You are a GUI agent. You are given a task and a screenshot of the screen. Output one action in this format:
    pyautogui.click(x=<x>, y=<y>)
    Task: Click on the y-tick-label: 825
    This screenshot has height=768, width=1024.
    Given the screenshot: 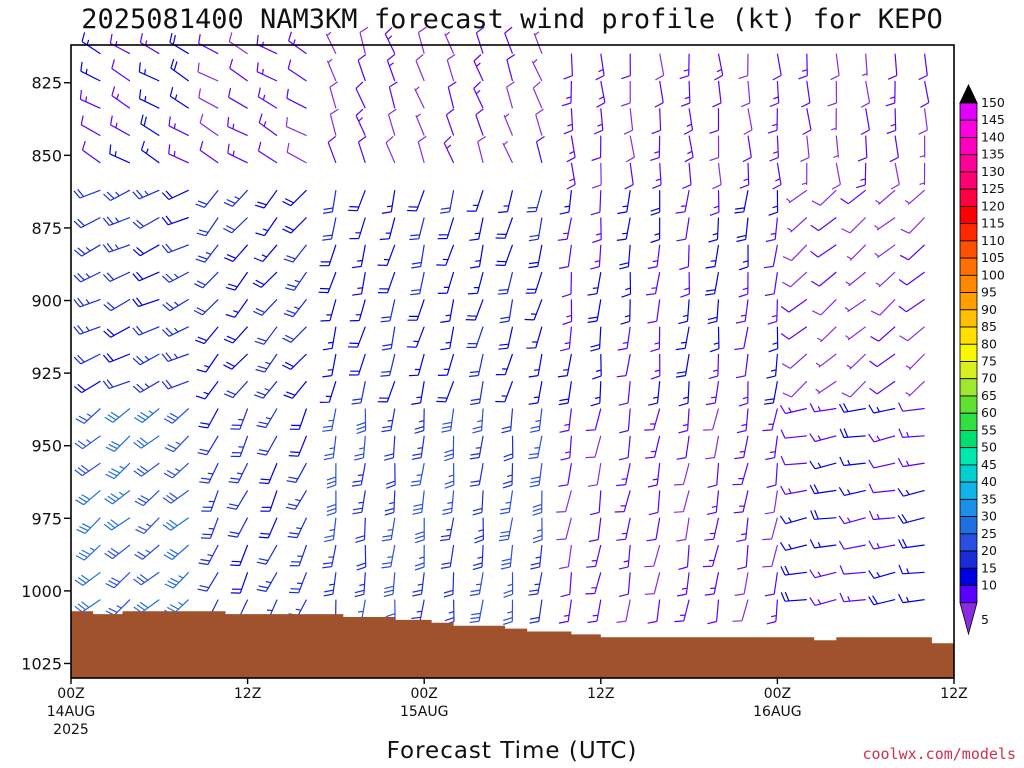 What is the action you would take?
    pyautogui.click(x=46, y=83)
    